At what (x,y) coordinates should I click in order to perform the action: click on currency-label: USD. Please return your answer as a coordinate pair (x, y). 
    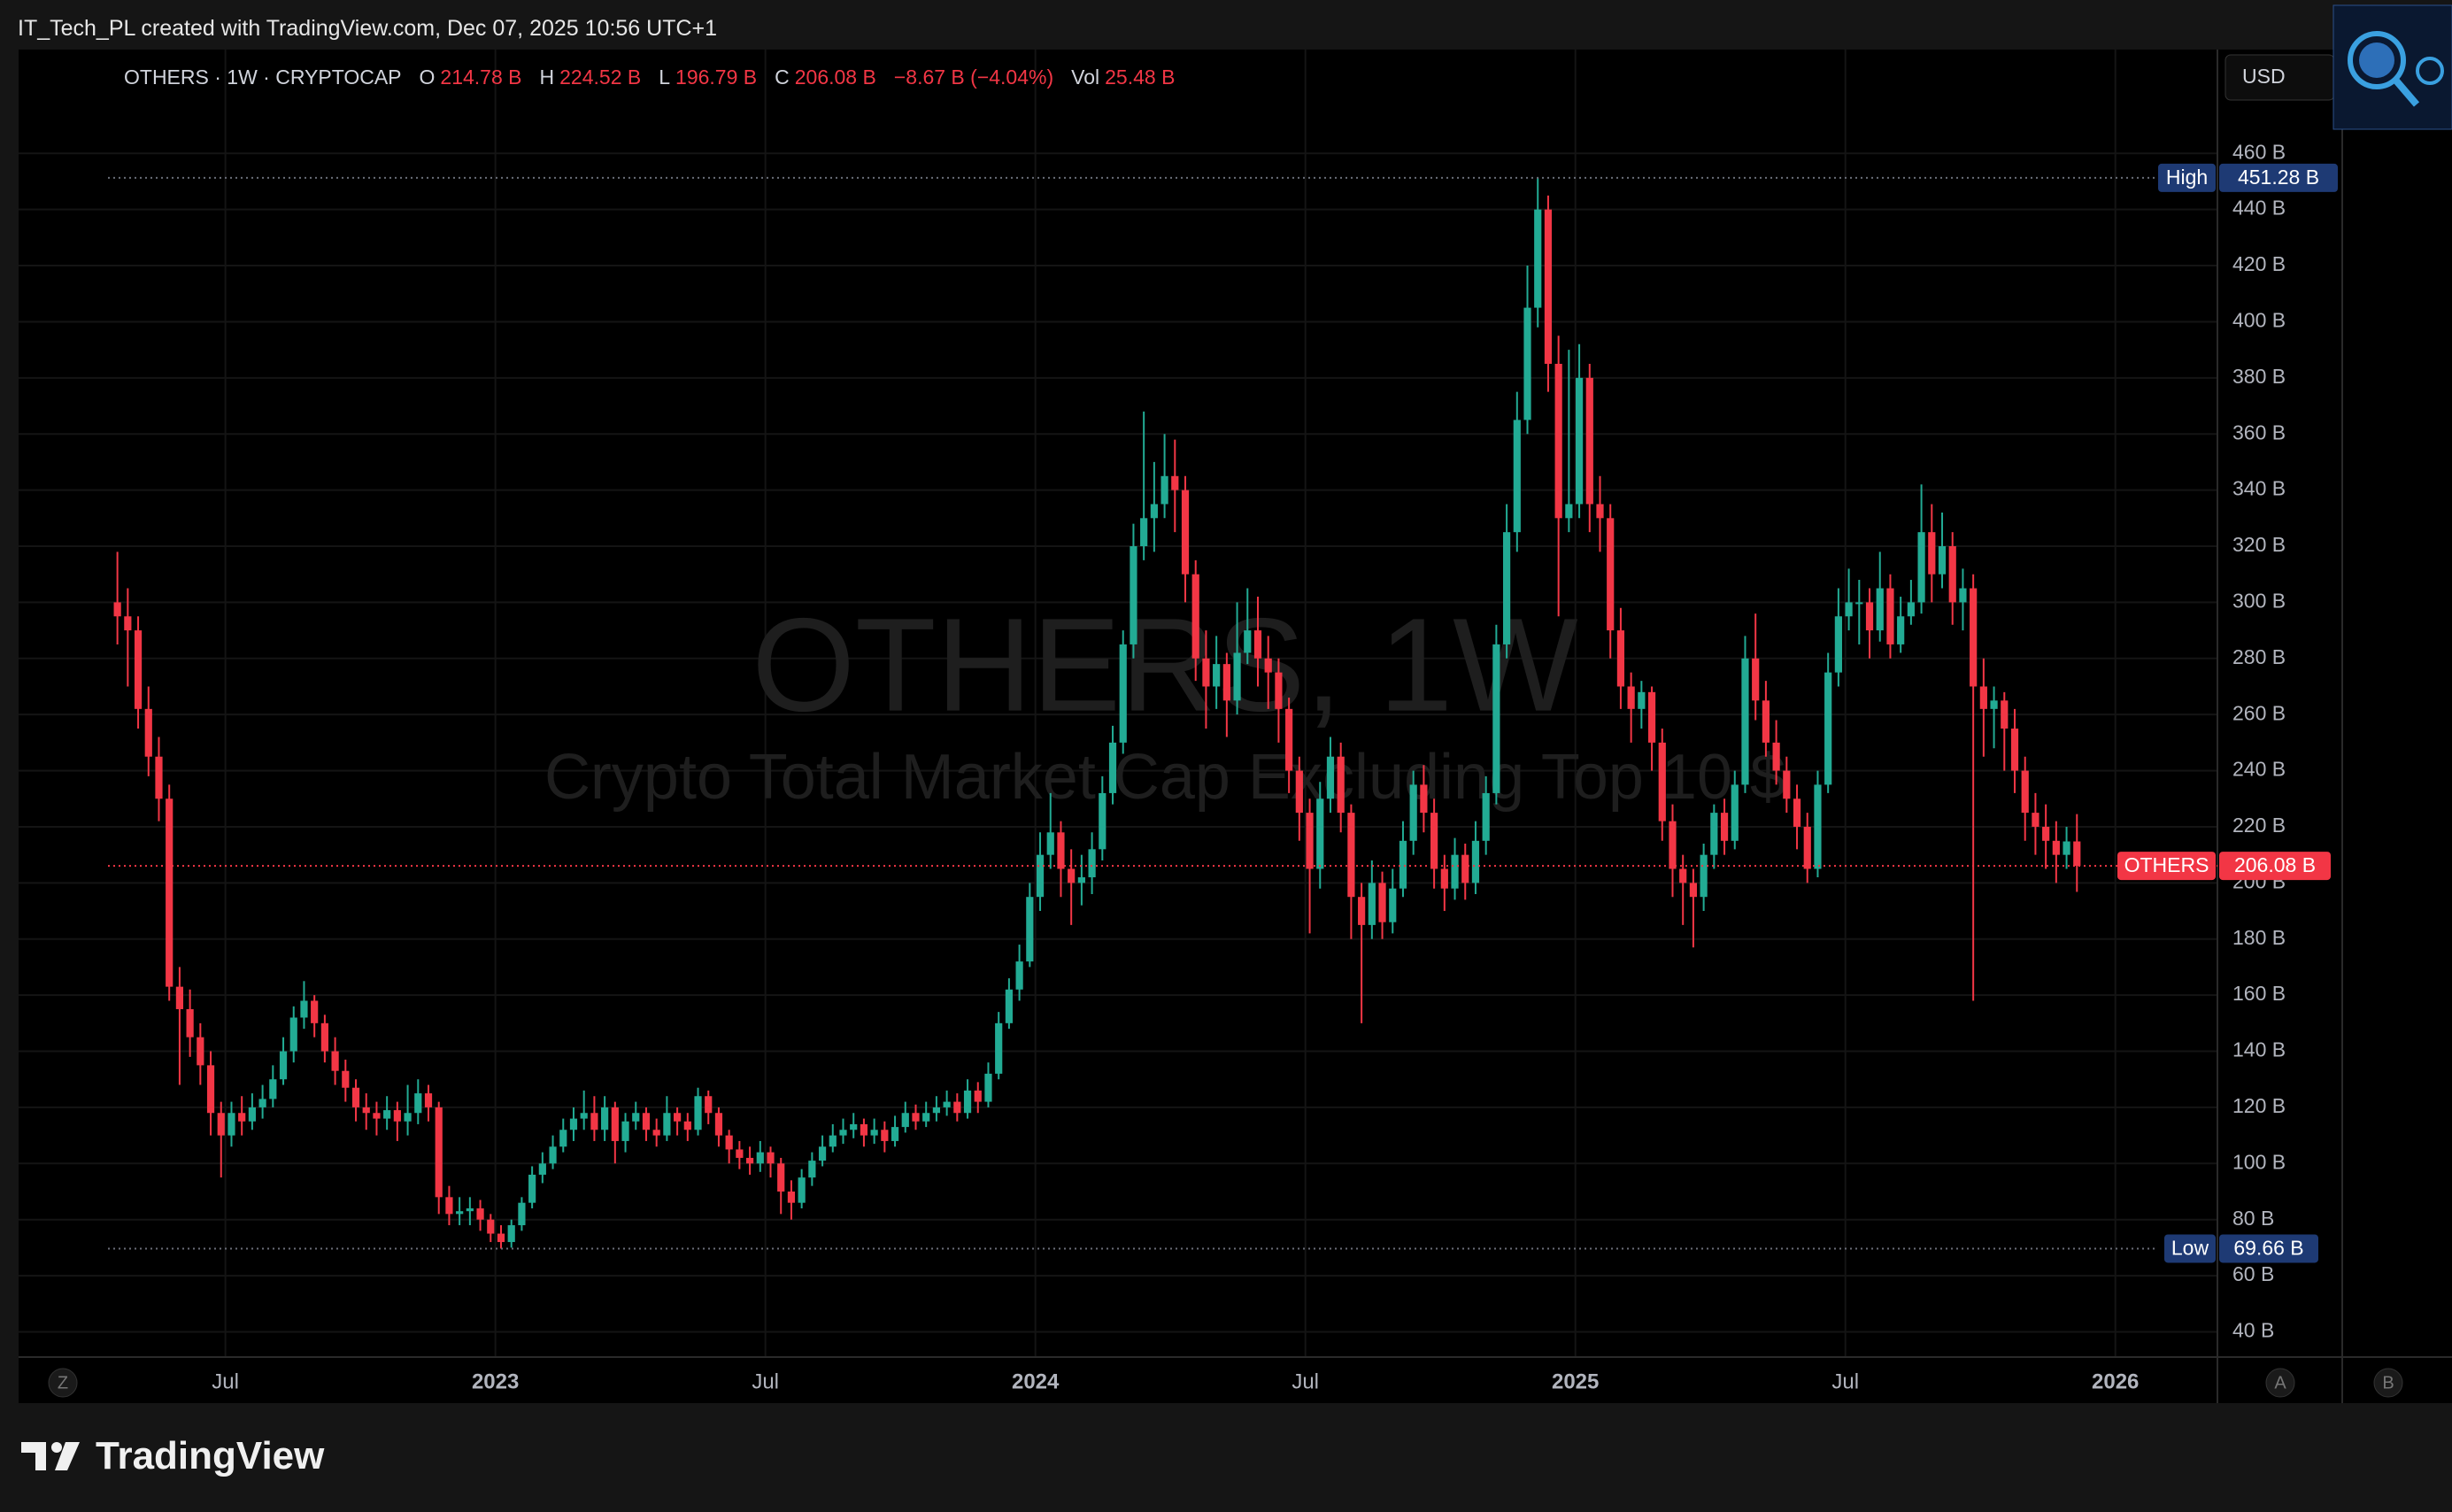
    Looking at the image, I should click on (2264, 76).